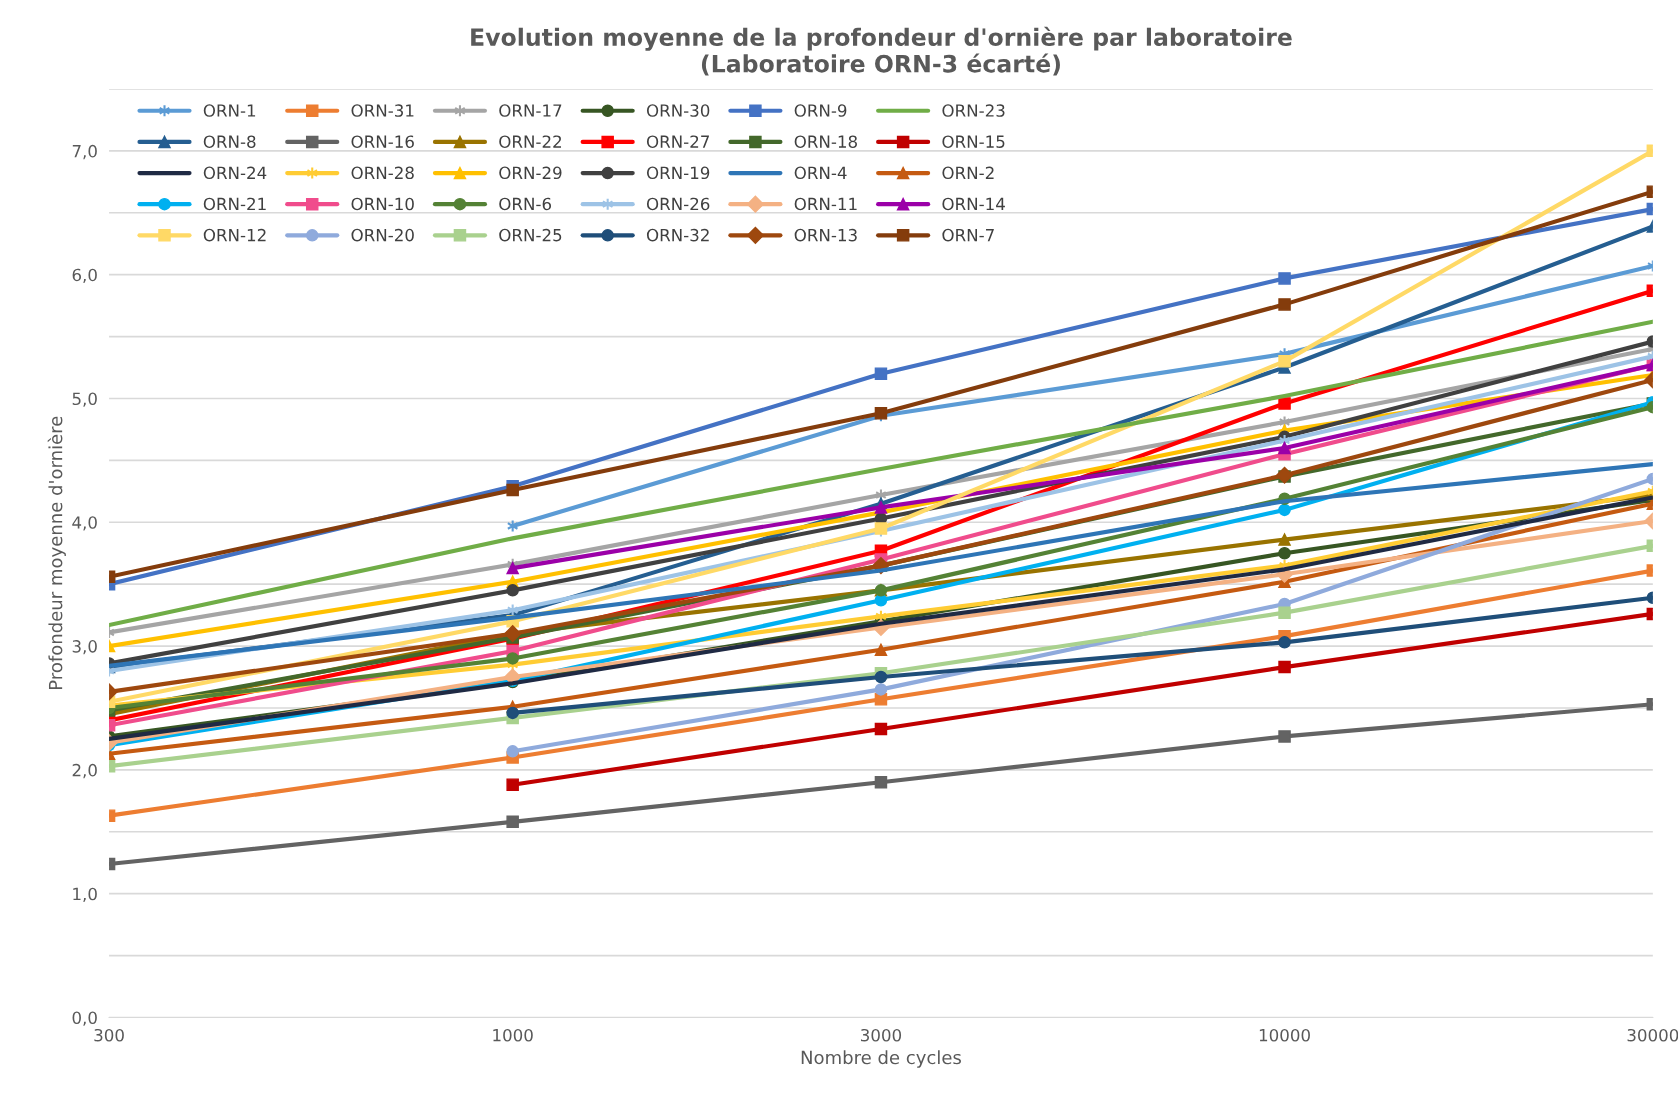  I want to click on legend-label: ORN-21, so click(234, 204).